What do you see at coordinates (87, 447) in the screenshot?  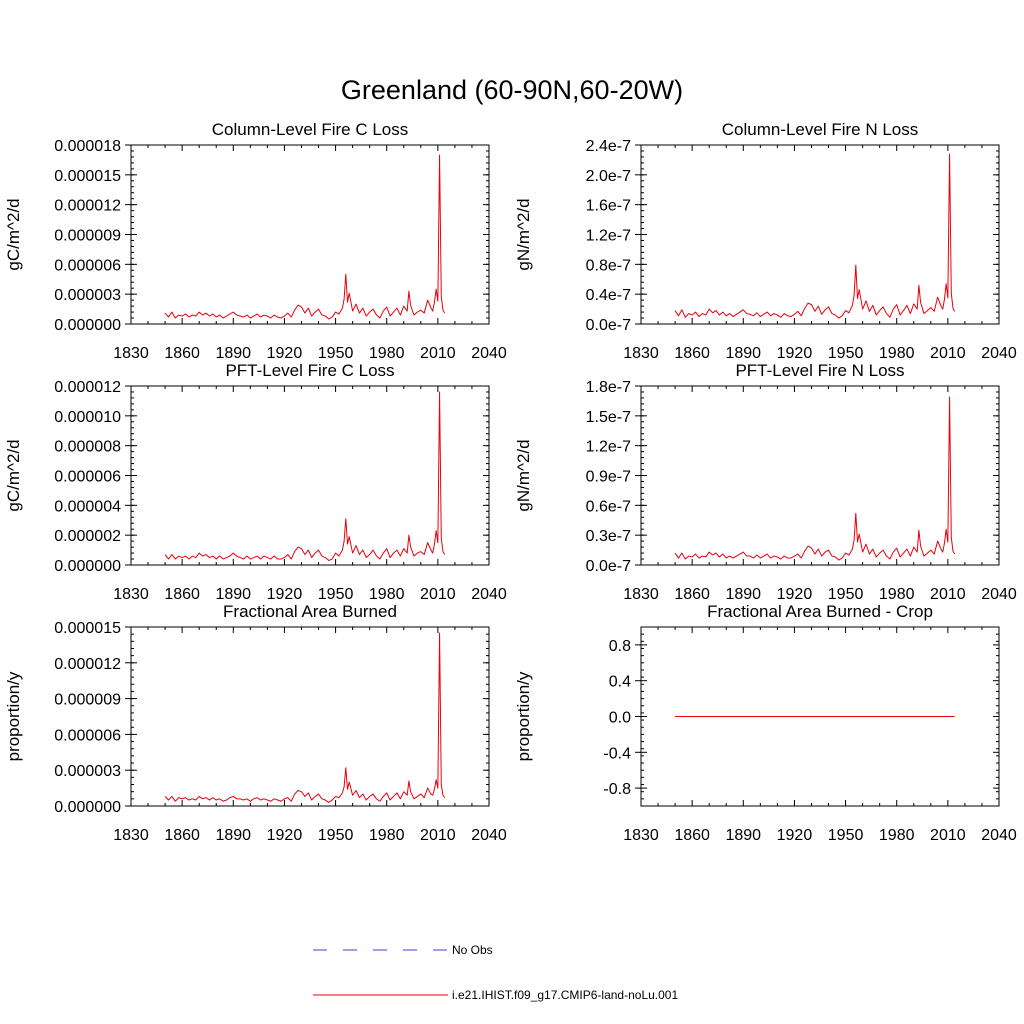 I see `y-tick-label: 0.000008` at bounding box center [87, 447].